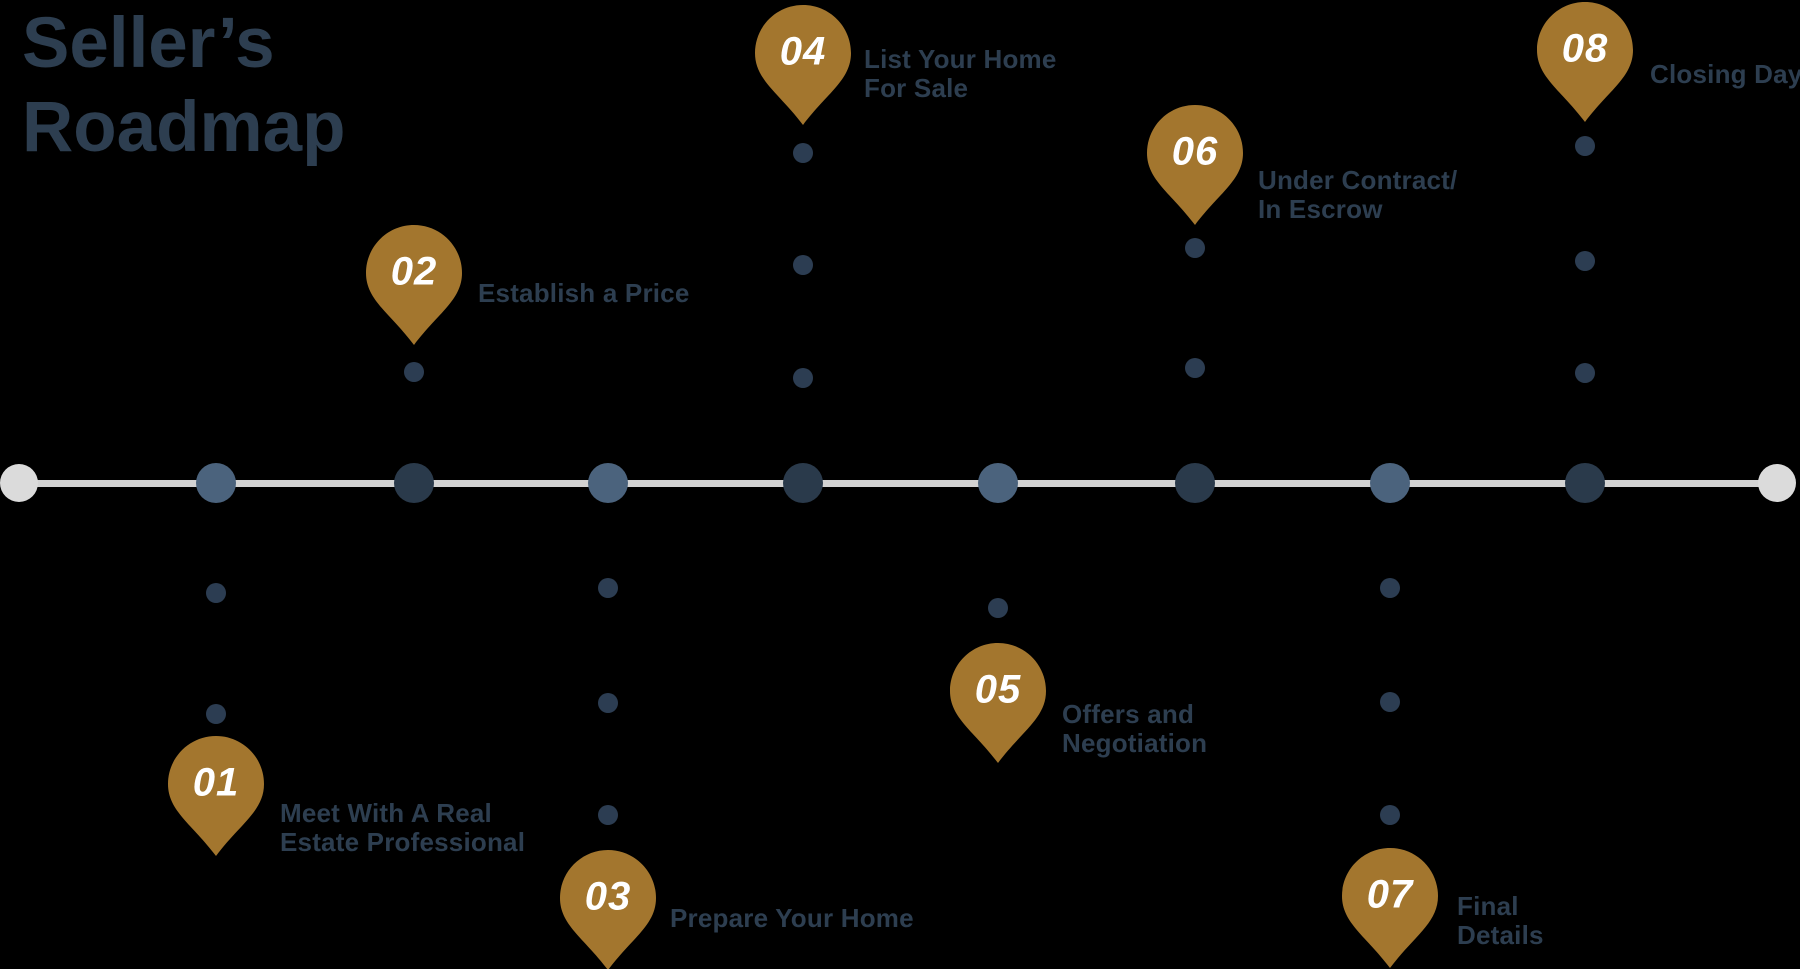 The image size is (1800, 969). Describe the element at coordinates (608, 896) in the screenshot. I see `step-number: 03` at that location.